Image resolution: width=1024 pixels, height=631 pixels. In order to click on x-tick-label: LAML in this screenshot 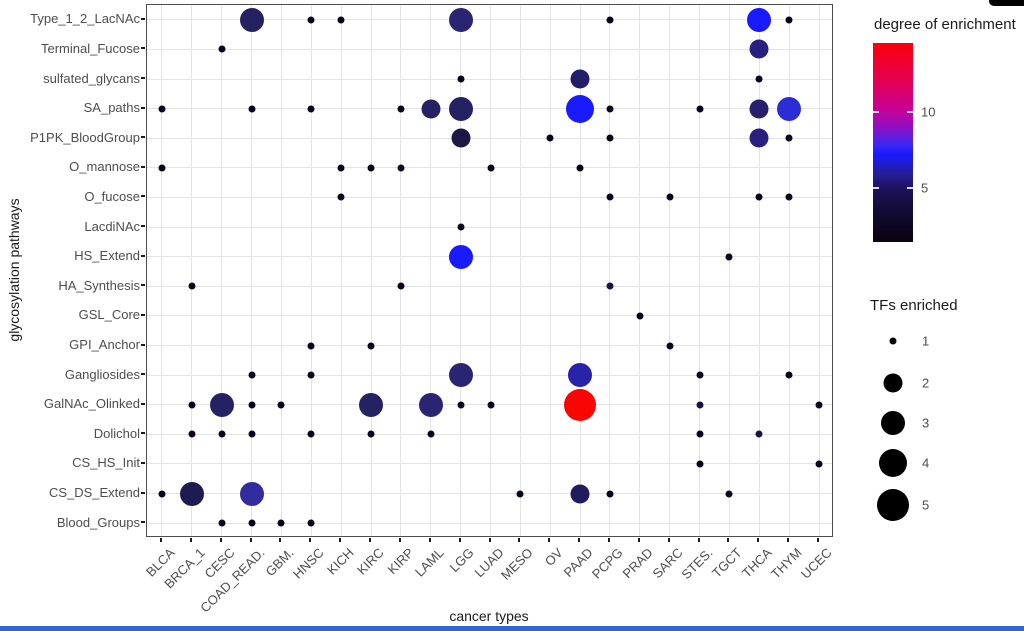, I will do `click(429, 562)`.